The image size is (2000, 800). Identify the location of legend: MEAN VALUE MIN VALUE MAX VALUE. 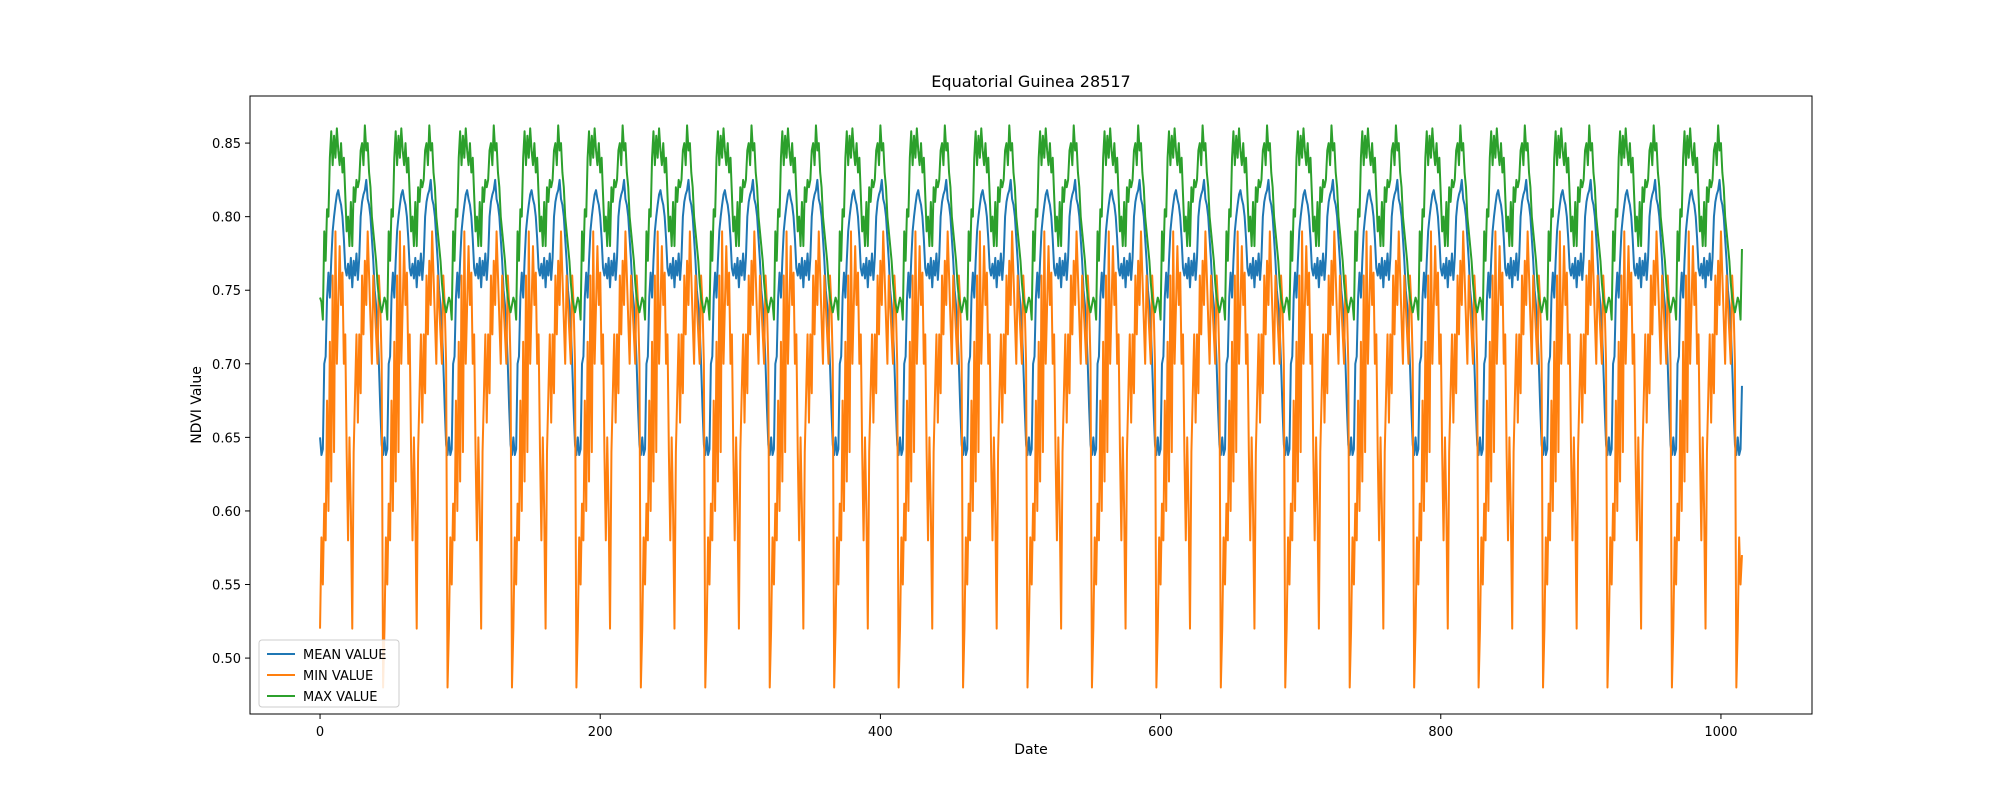
(329, 673).